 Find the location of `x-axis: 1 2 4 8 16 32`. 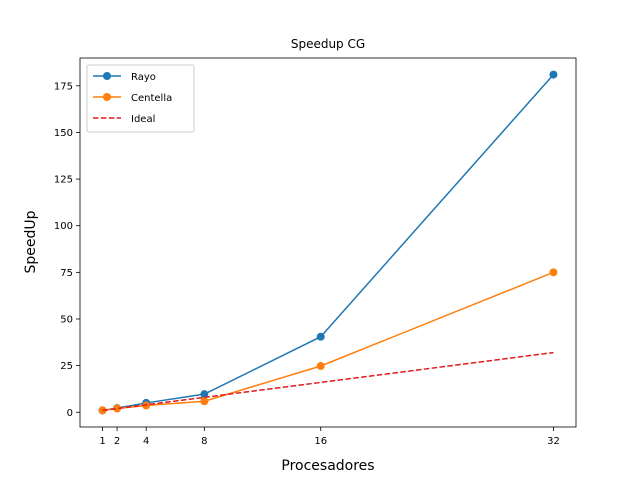

x-axis: 1 2 4 8 16 32 is located at coordinates (329, 437).